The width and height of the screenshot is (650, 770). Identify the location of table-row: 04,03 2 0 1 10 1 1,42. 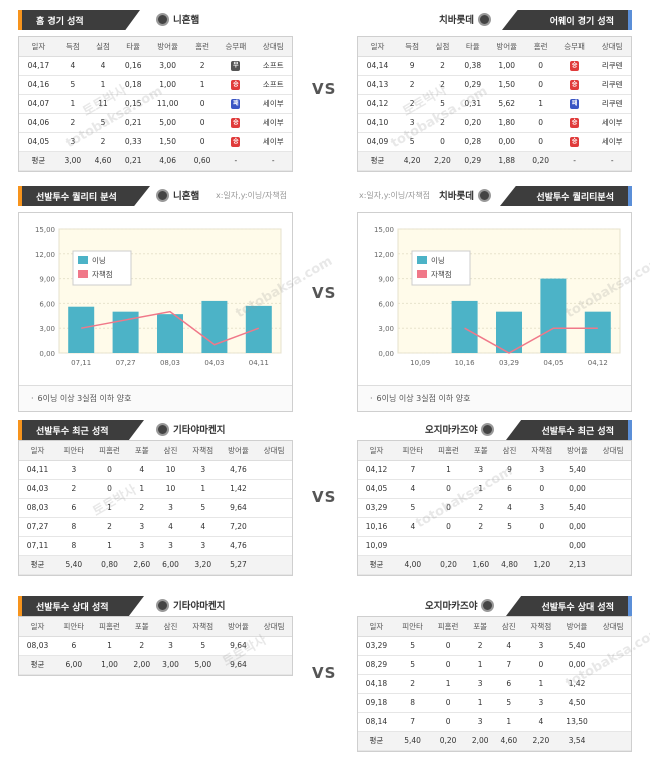
(155, 489).